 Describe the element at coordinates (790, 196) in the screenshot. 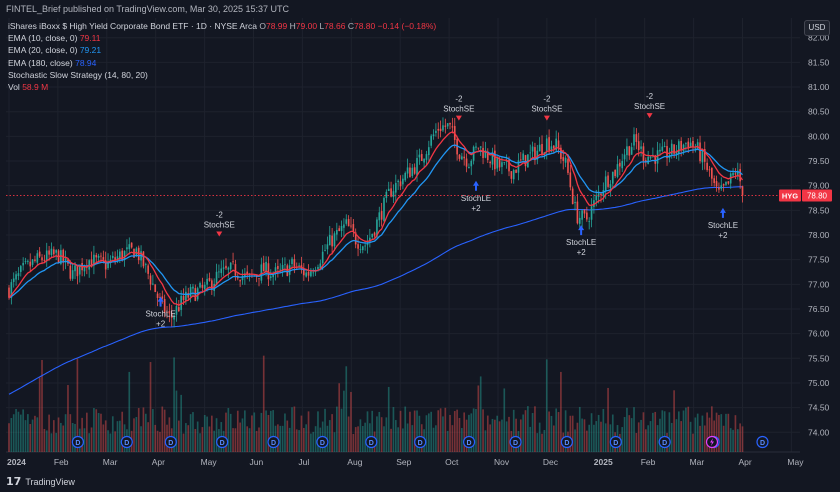

I see `ticker-tag: HYG` at that location.